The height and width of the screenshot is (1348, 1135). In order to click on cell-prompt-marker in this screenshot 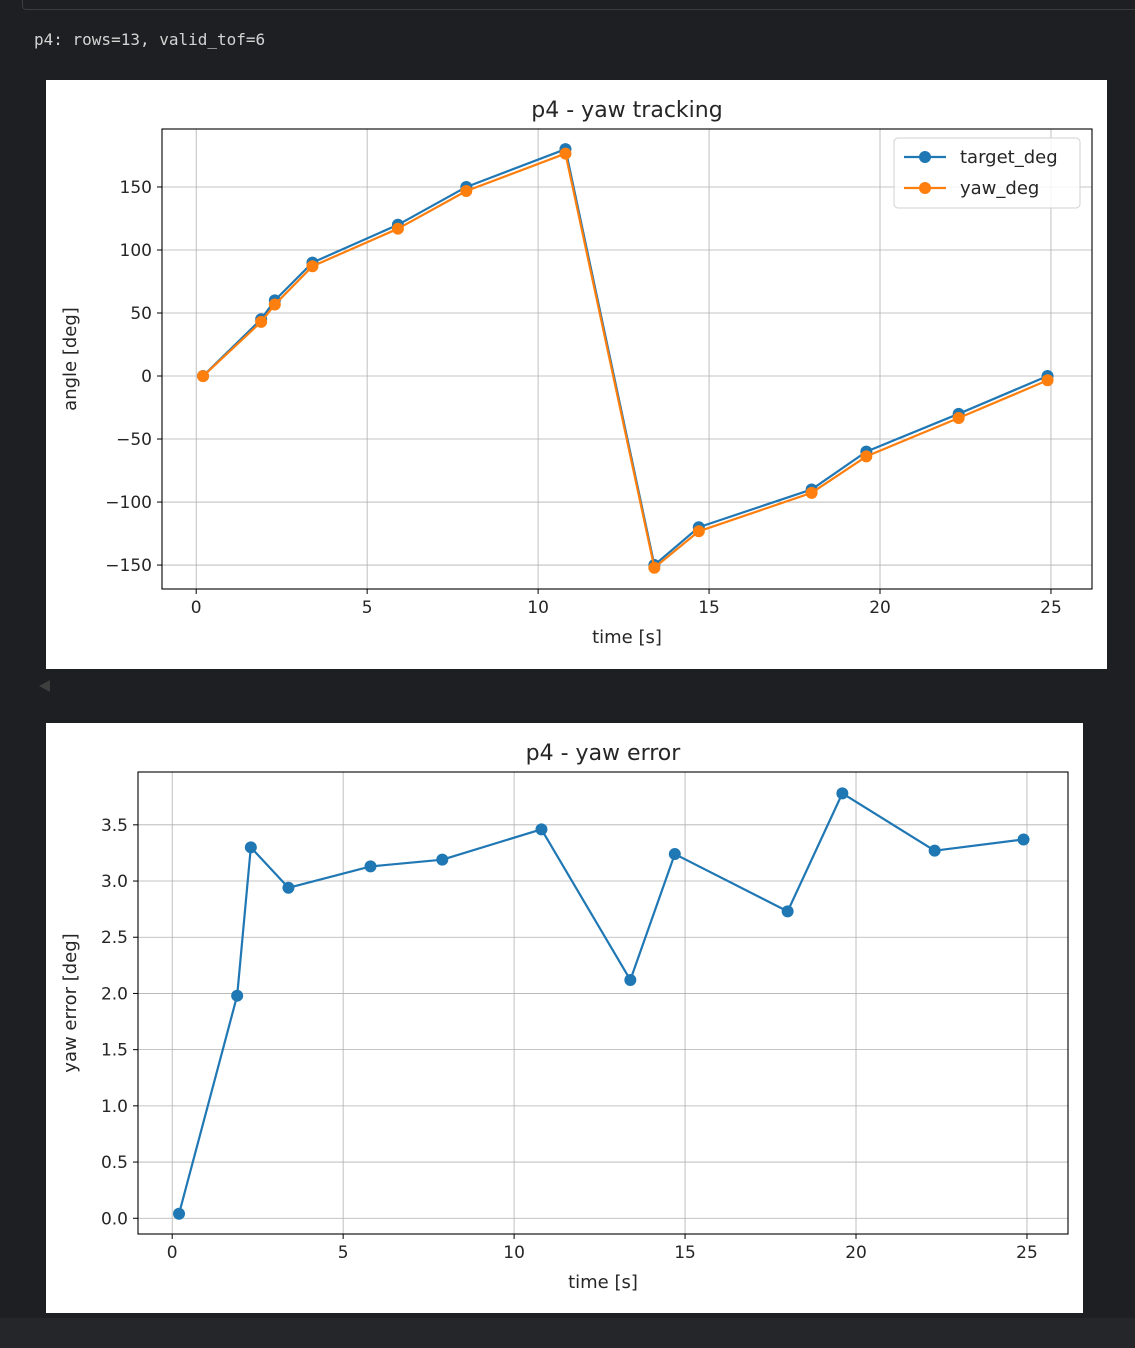, I will do `click(8, 2)`.